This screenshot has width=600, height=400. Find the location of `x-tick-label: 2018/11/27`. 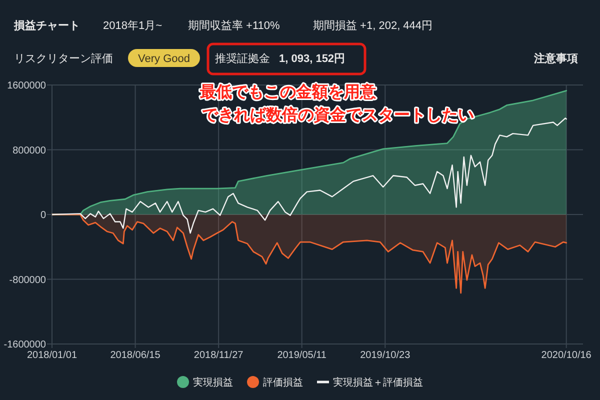

x-tick-label: 2018/11/27 is located at coordinates (219, 355).